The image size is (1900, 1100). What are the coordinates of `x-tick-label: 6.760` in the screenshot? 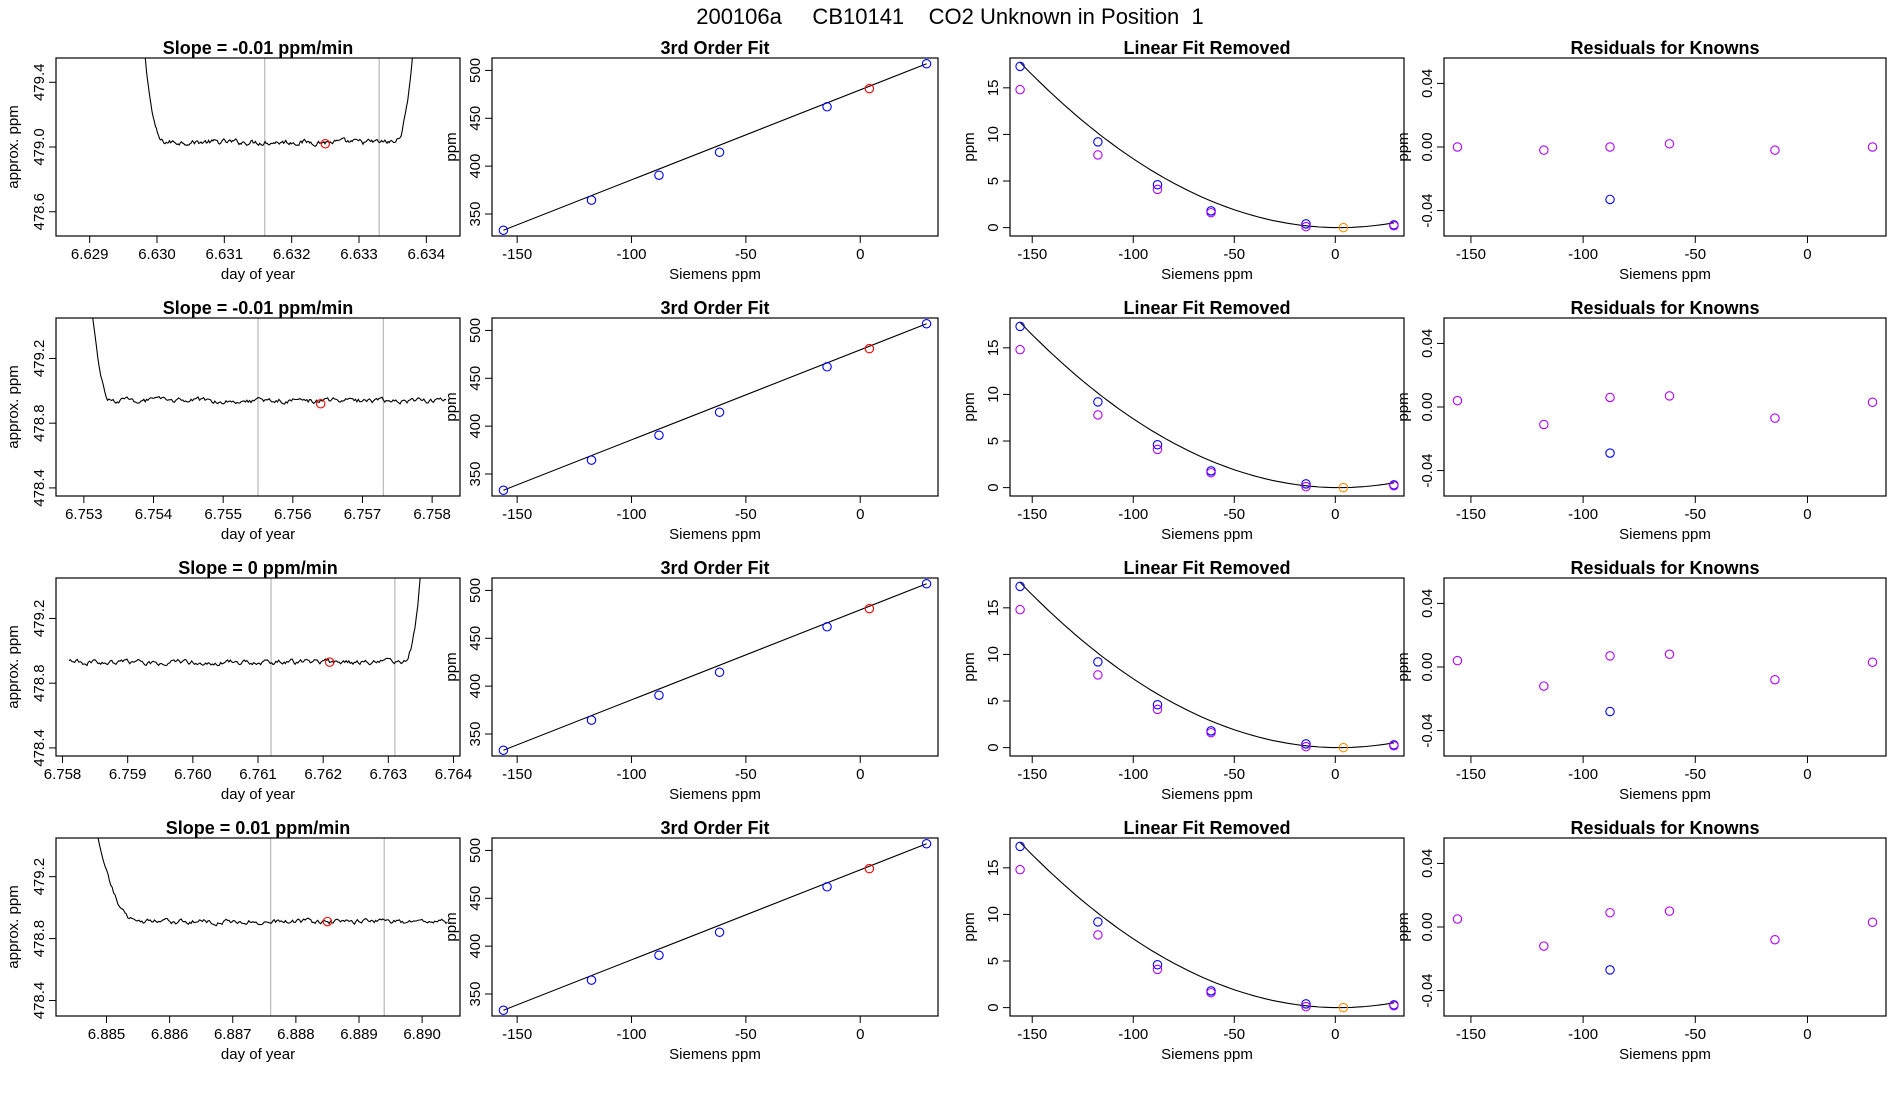 It's located at (193, 774).